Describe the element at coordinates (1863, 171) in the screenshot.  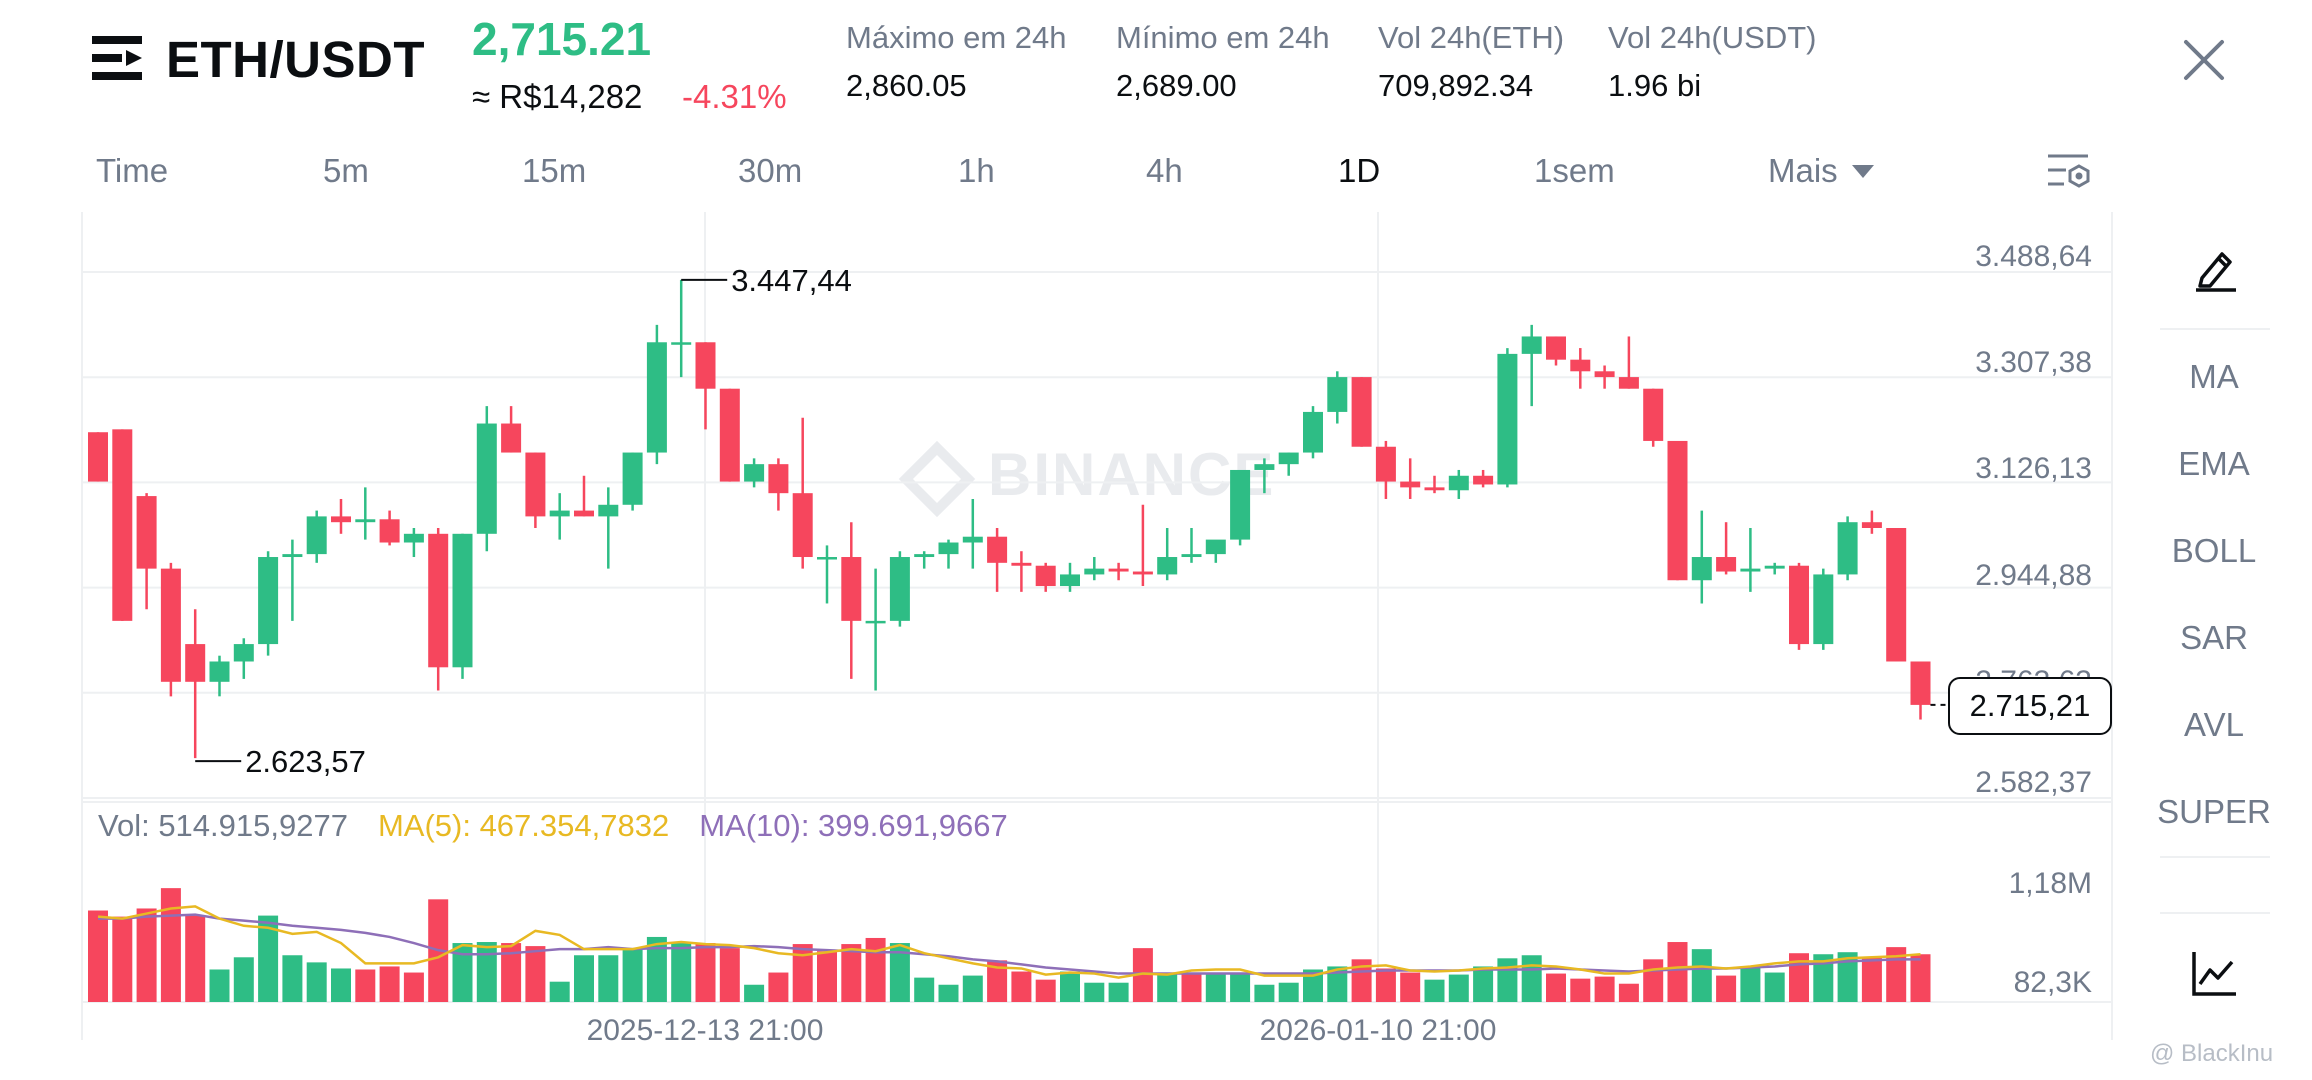
I see `caret-down-icon` at that location.